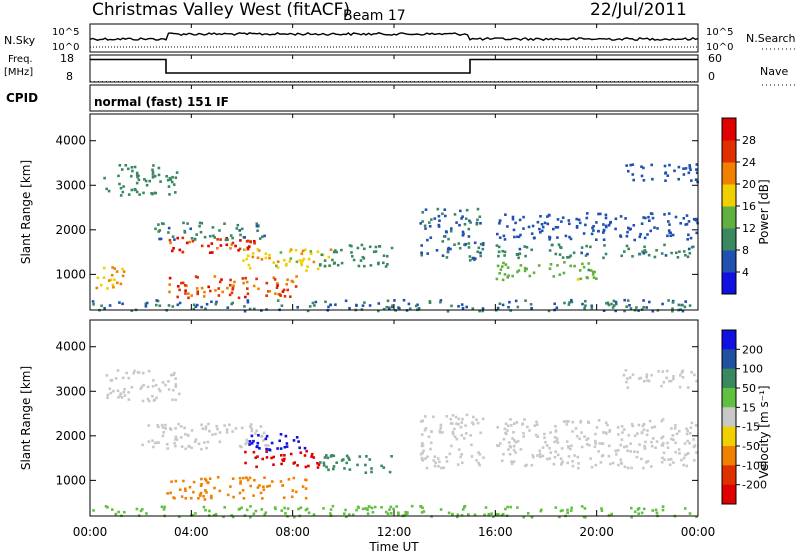 The image size is (800, 554). What do you see at coordinates (754, 465) in the screenshot?
I see `colorbar-tick-label: -100` at bounding box center [754, 465].